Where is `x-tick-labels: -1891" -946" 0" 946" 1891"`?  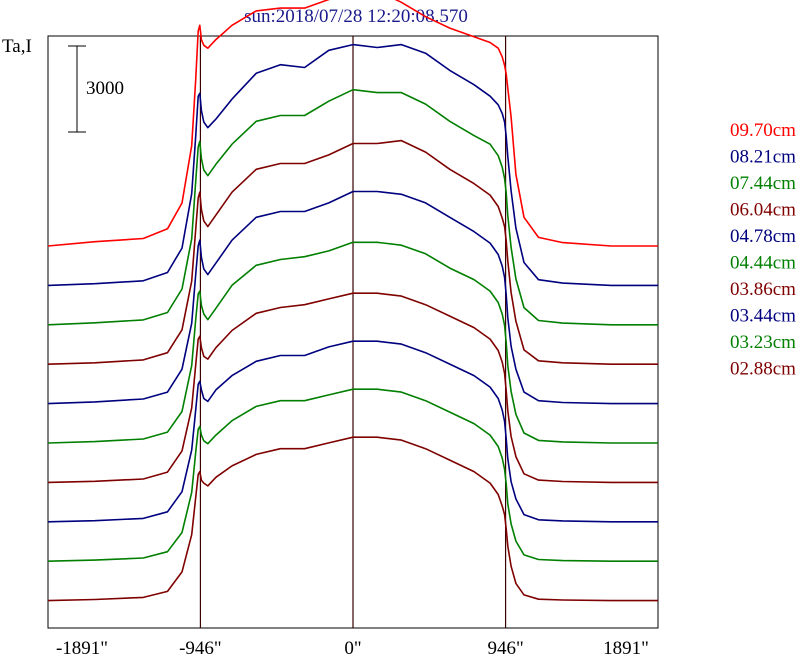
x-tick-labels: -1891" -946" 0" 946" 1891" is located at coordinates (352, 648).